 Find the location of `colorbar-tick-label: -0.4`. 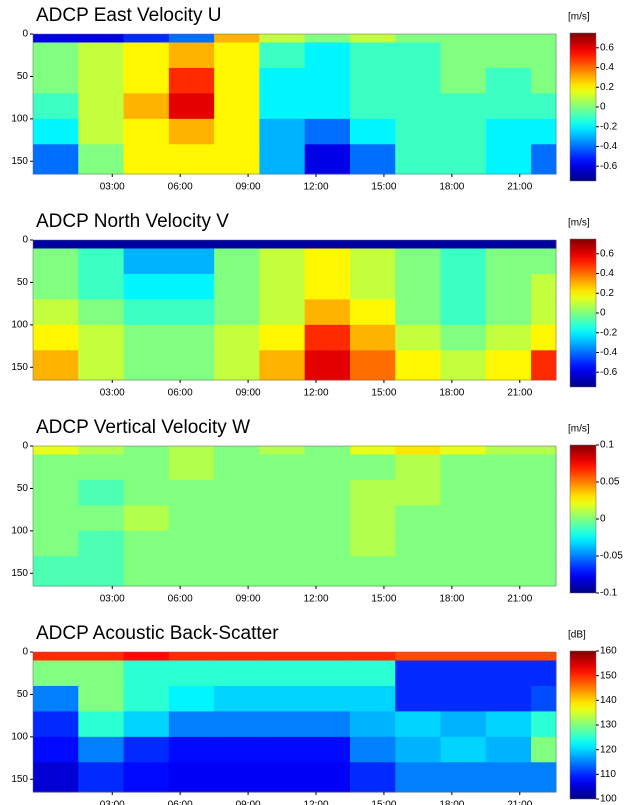

colorbar-tick-label: -0.4 is located at coordinates (609, 352).